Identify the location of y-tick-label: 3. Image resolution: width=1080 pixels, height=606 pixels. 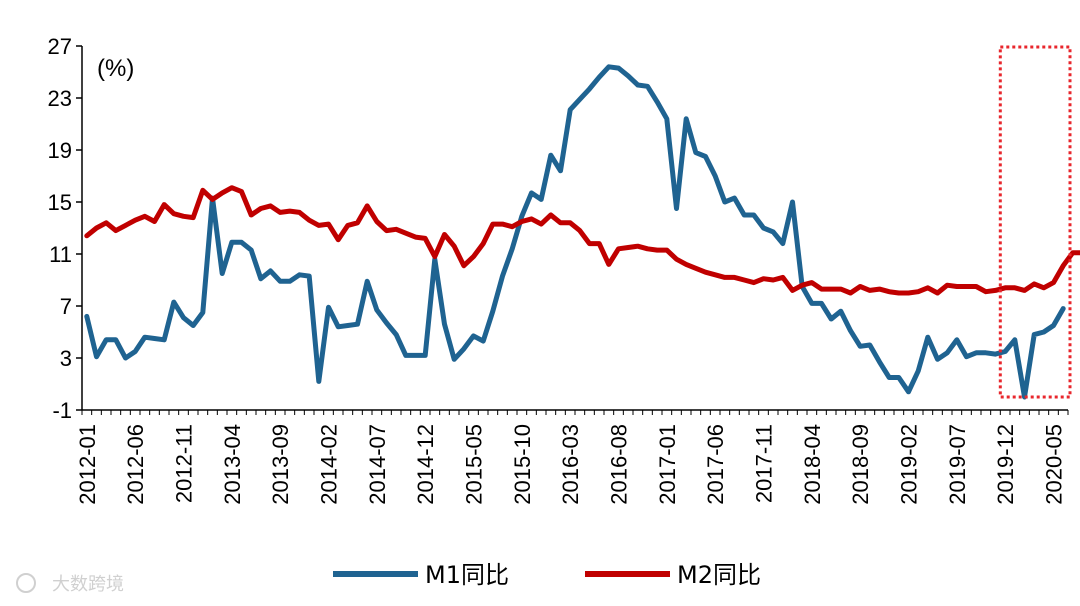
(66, 358).